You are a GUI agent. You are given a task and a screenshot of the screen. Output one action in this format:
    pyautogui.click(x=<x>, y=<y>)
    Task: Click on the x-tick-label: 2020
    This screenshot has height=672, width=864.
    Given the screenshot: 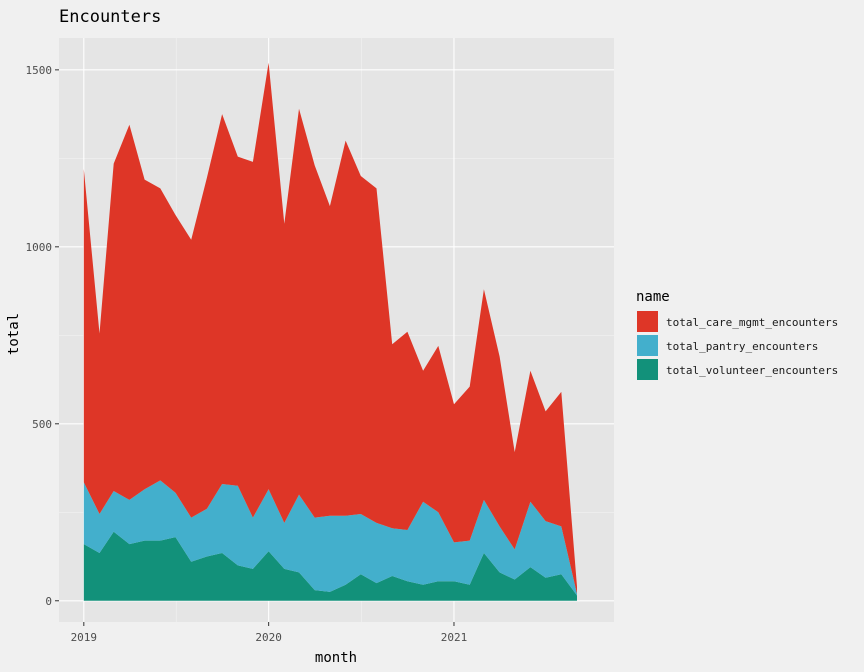 What is the action you would take?
    pyautogui.click(x=268, y=637)
    